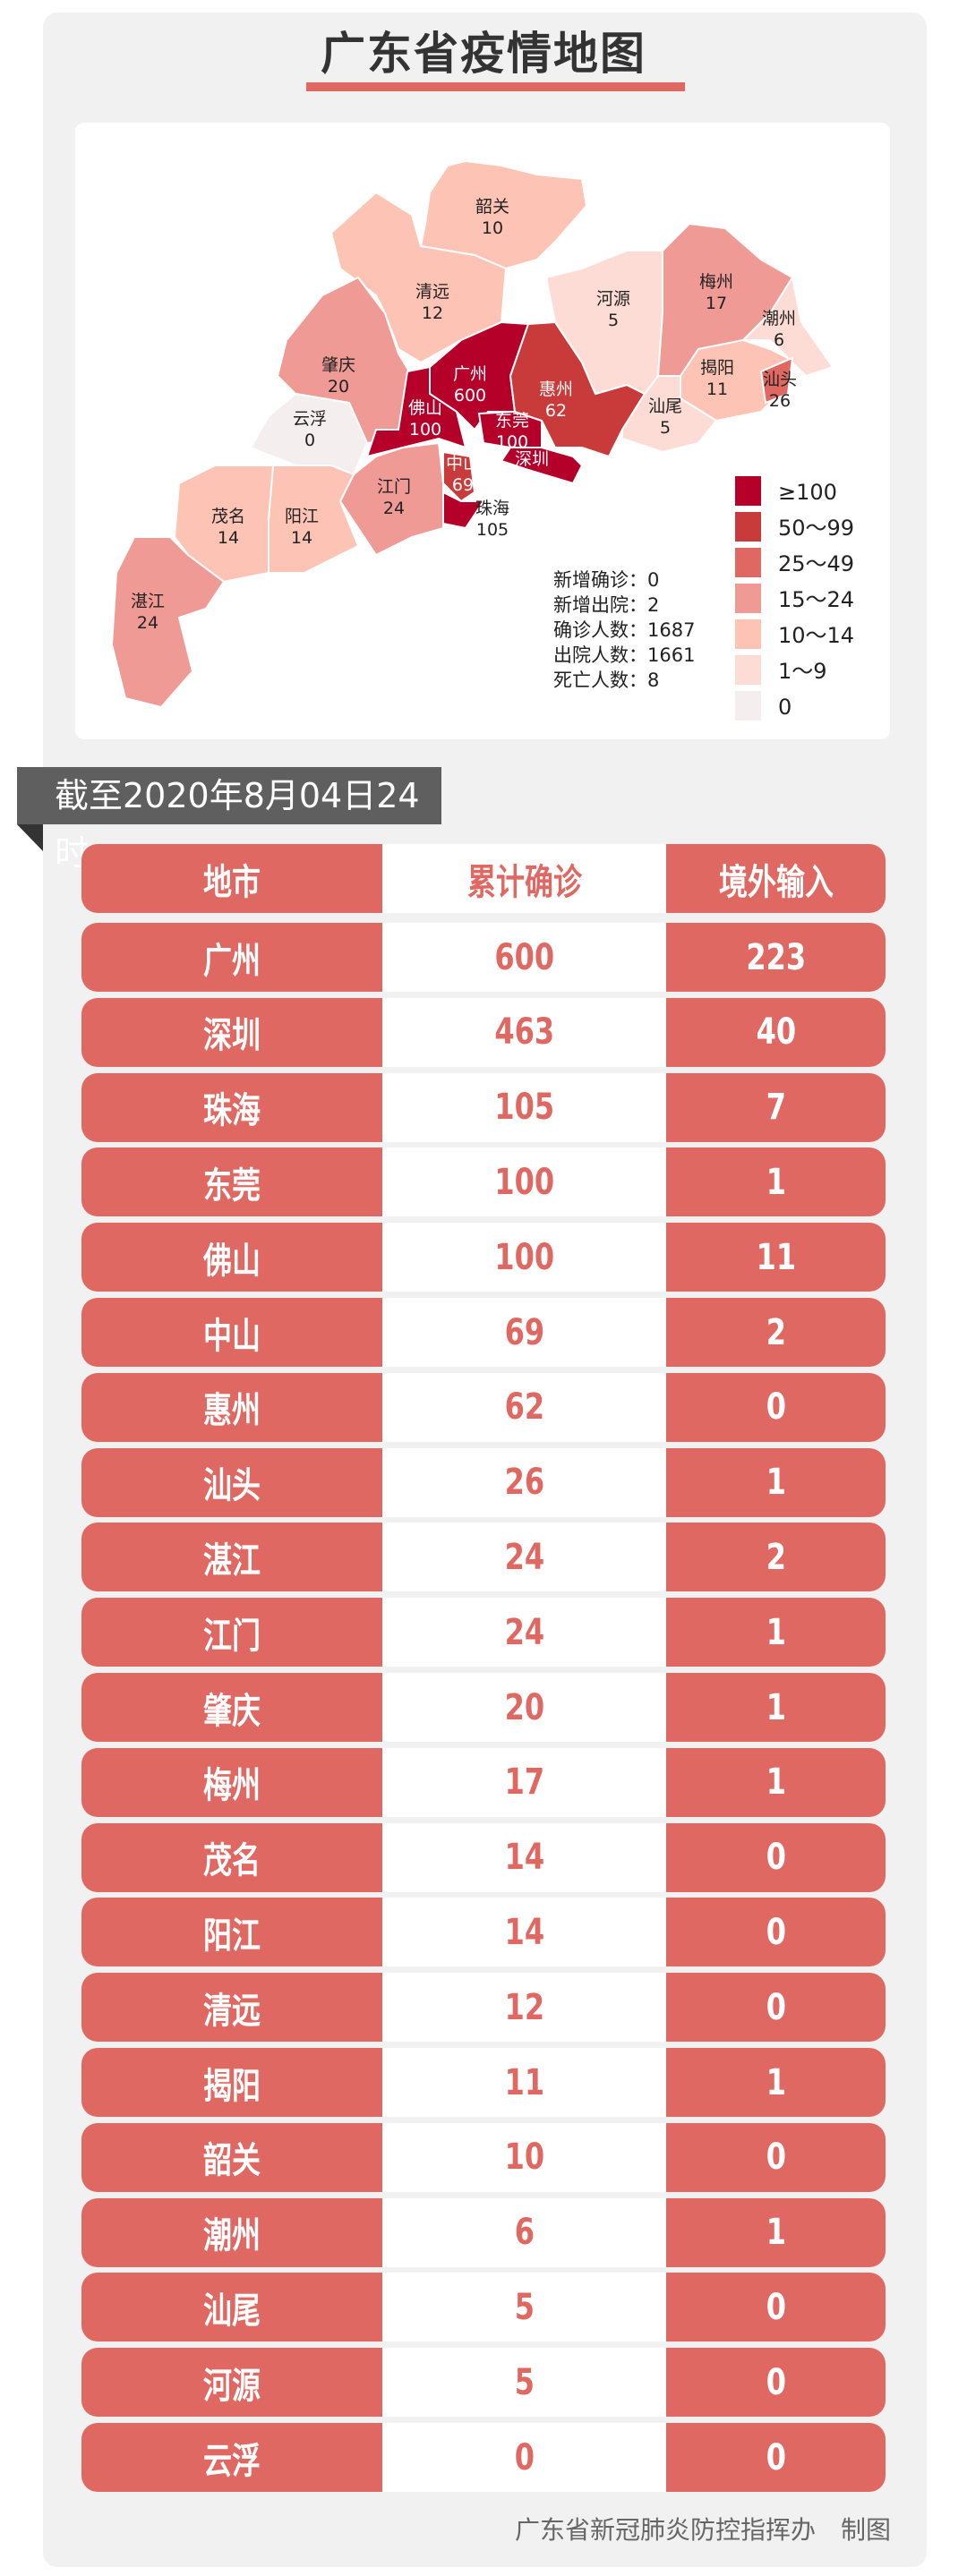 The image size is (967, 2576). What do you see at coordinates (606, 580) in the screenshot?
I see `stat-line: 新增确诊：0` at bounding box center [606, 580].